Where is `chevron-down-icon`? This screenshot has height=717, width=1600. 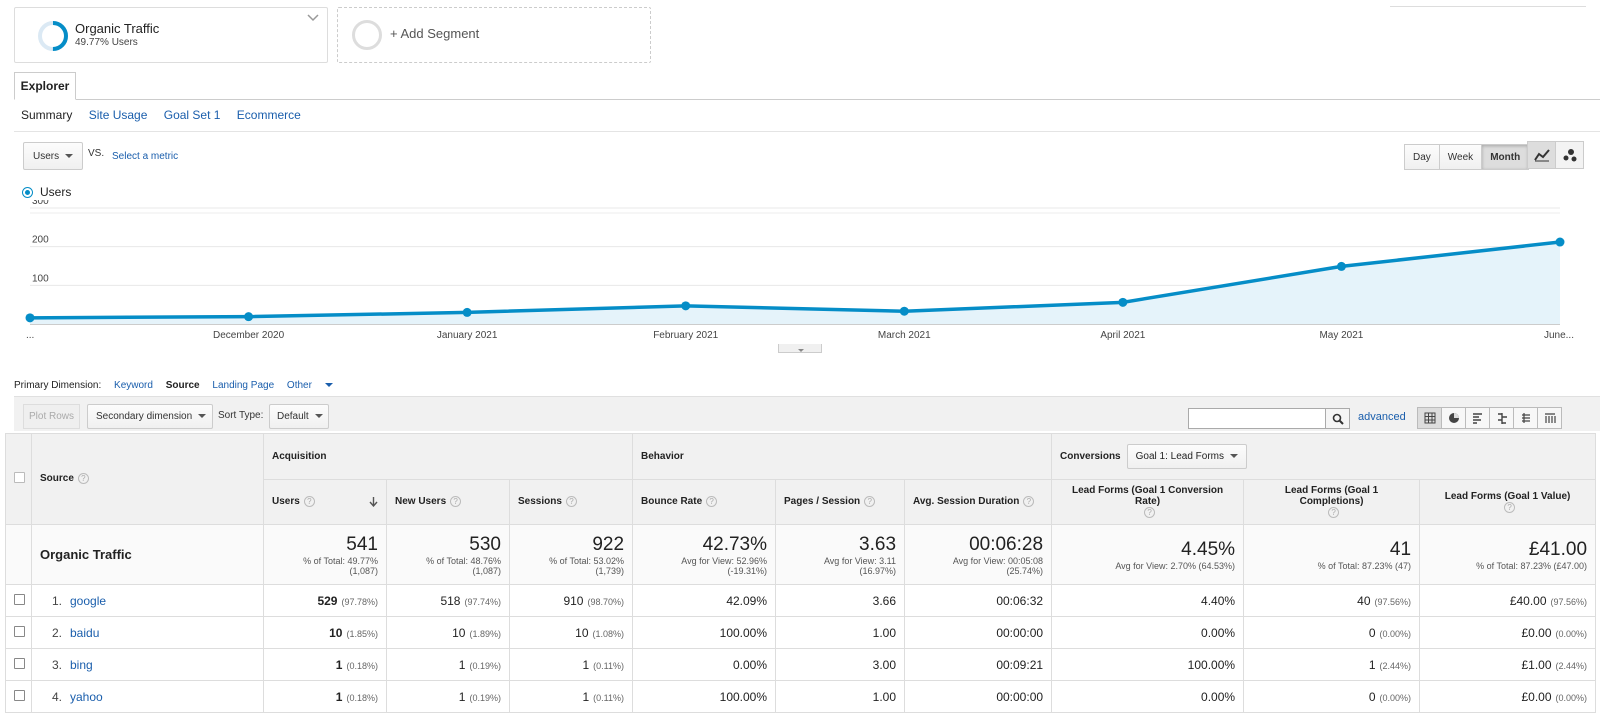
chevron-down-icon is located at coordinates (313, 18).